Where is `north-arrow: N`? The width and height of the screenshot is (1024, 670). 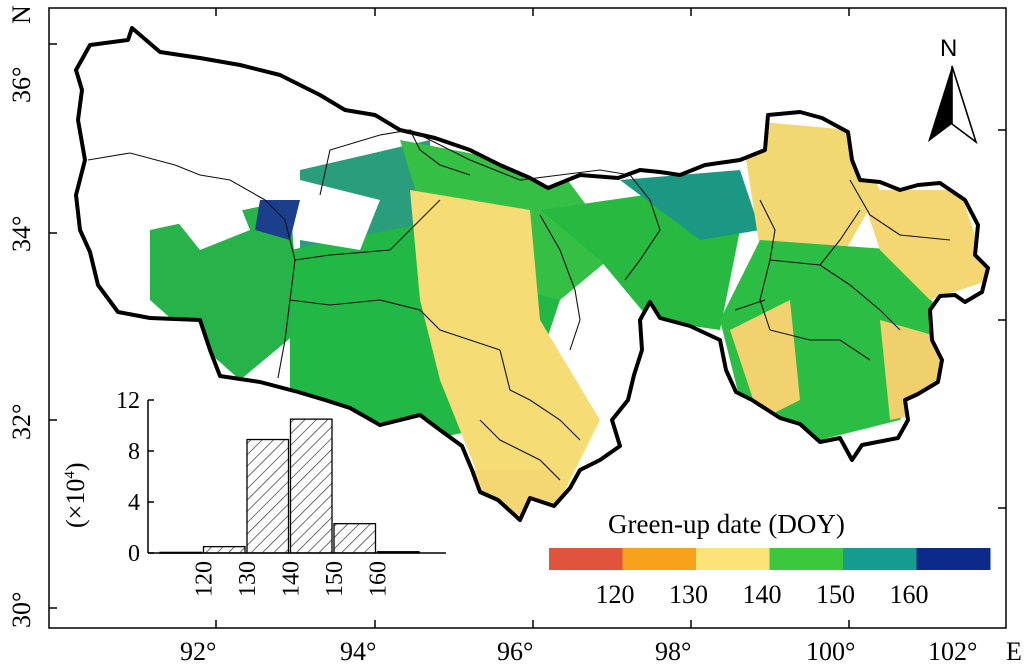 north-arrow: N is located at coordinates (953, 90).